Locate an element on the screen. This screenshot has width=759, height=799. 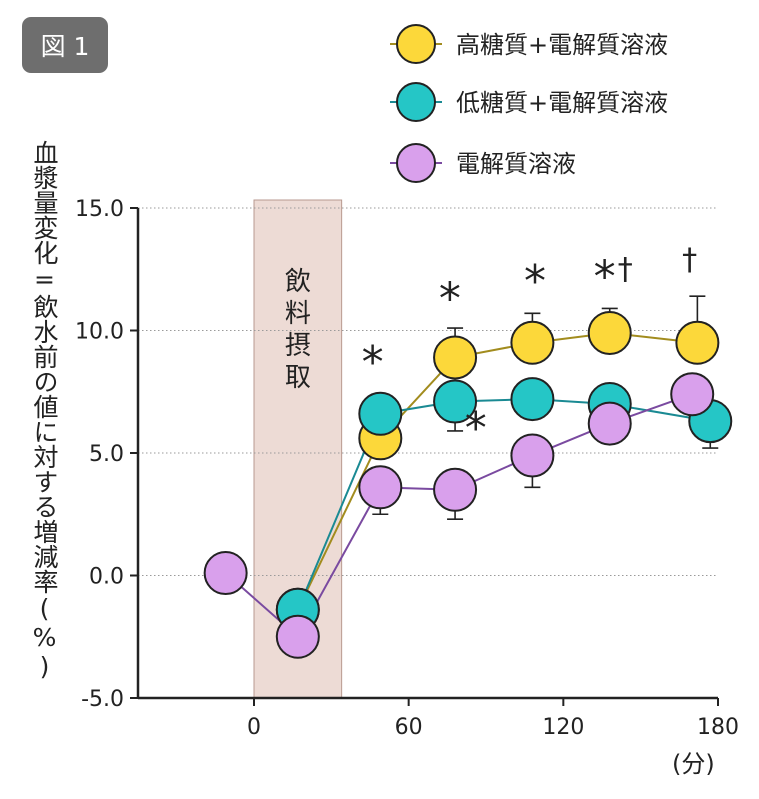
legend-label: 電解質溶液 is located at coordinates (516, 164).